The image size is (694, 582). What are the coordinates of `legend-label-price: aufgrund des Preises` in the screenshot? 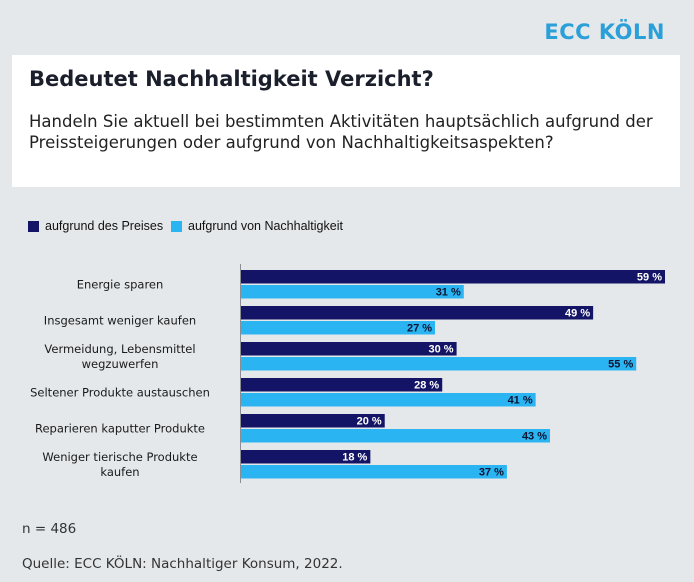 It's located at (104, 226).